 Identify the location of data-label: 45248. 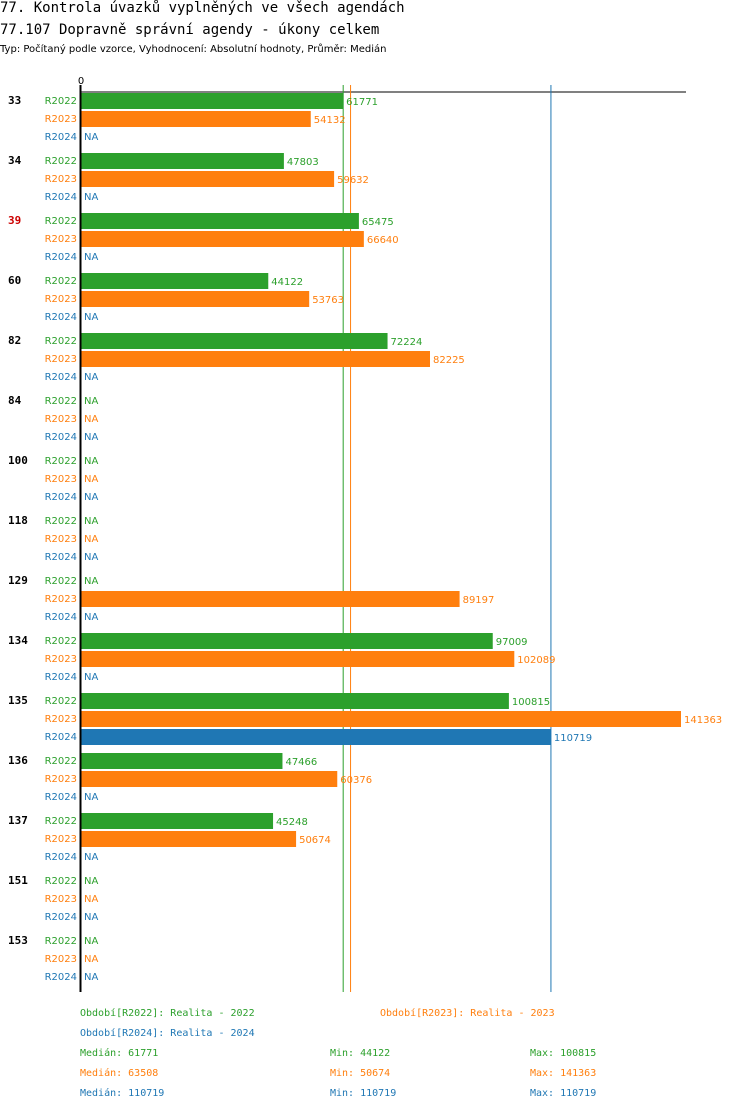
(292, 822).